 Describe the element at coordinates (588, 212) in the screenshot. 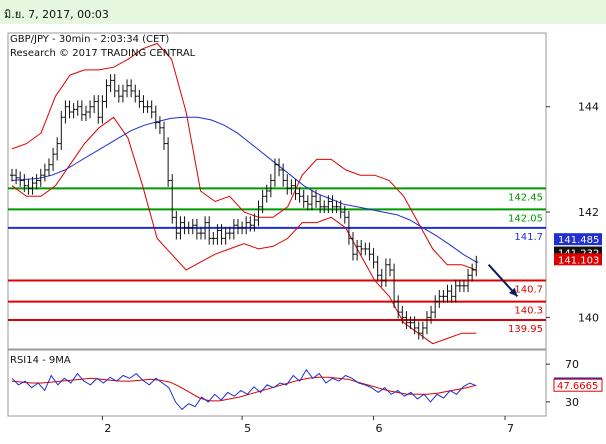

I see `price-y-tick-label: 142` at that location.